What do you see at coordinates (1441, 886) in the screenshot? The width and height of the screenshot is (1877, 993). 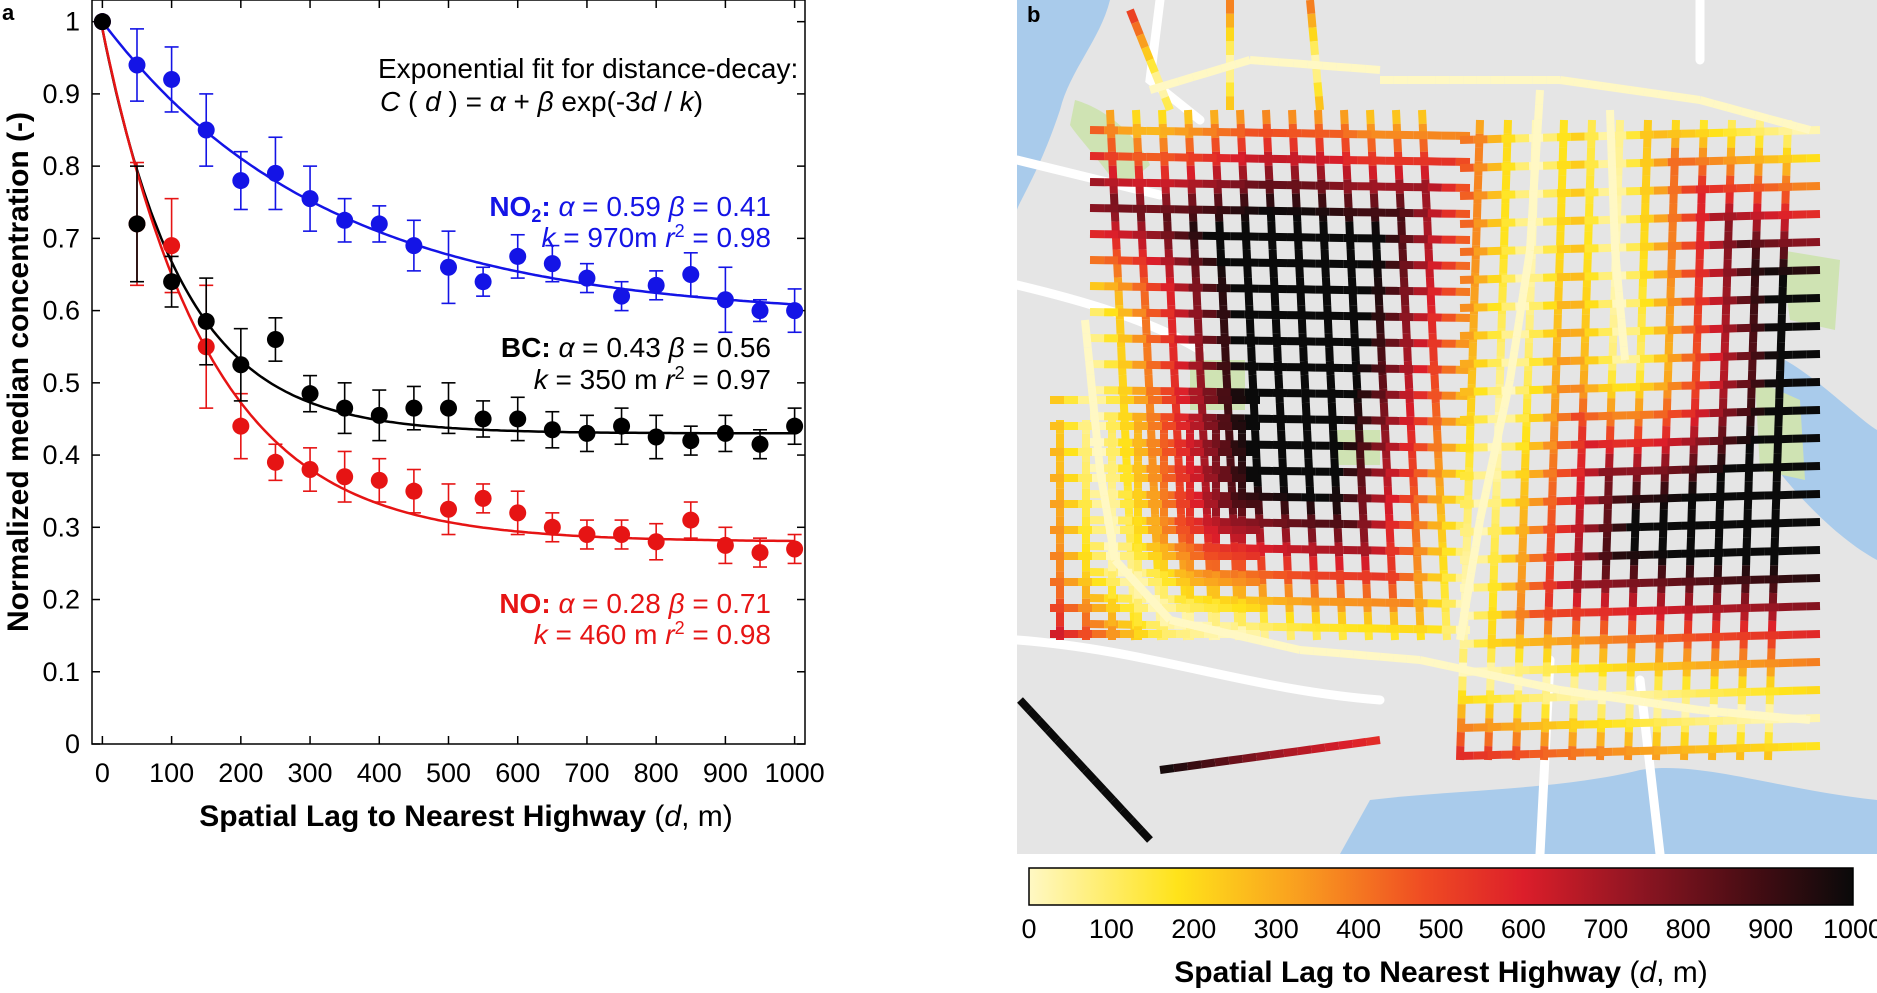 I see `colorbar` at bounding box center [1441, 886].